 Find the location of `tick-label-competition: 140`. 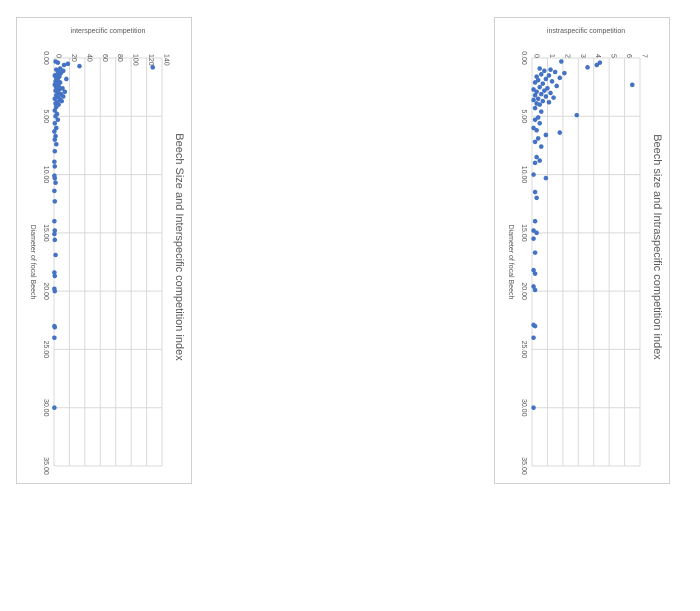

tick-label-competition: 140 is located at coordinates (166, 60).